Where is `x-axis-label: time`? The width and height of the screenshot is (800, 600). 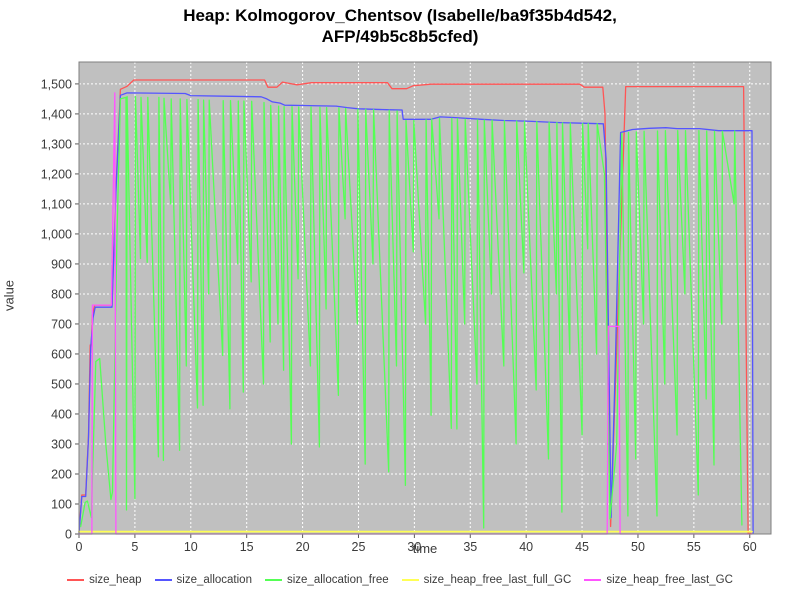
x-axis-label: time is located at coordinates (425, 548).